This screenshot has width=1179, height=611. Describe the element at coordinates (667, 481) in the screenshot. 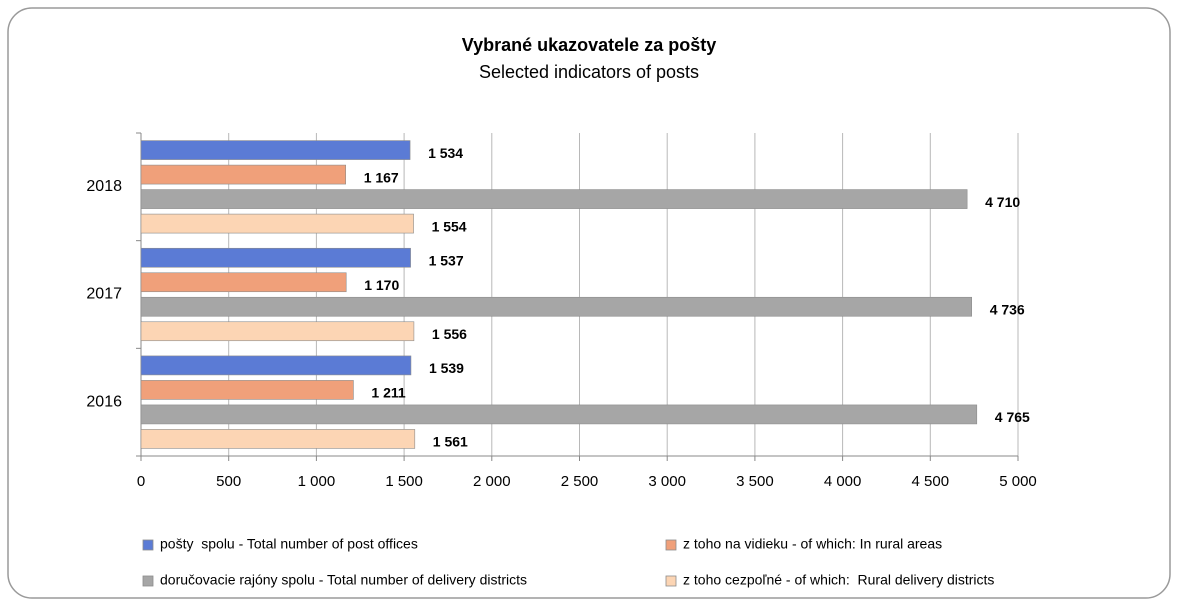

I see `x-tick-label: 3 000` at that location.